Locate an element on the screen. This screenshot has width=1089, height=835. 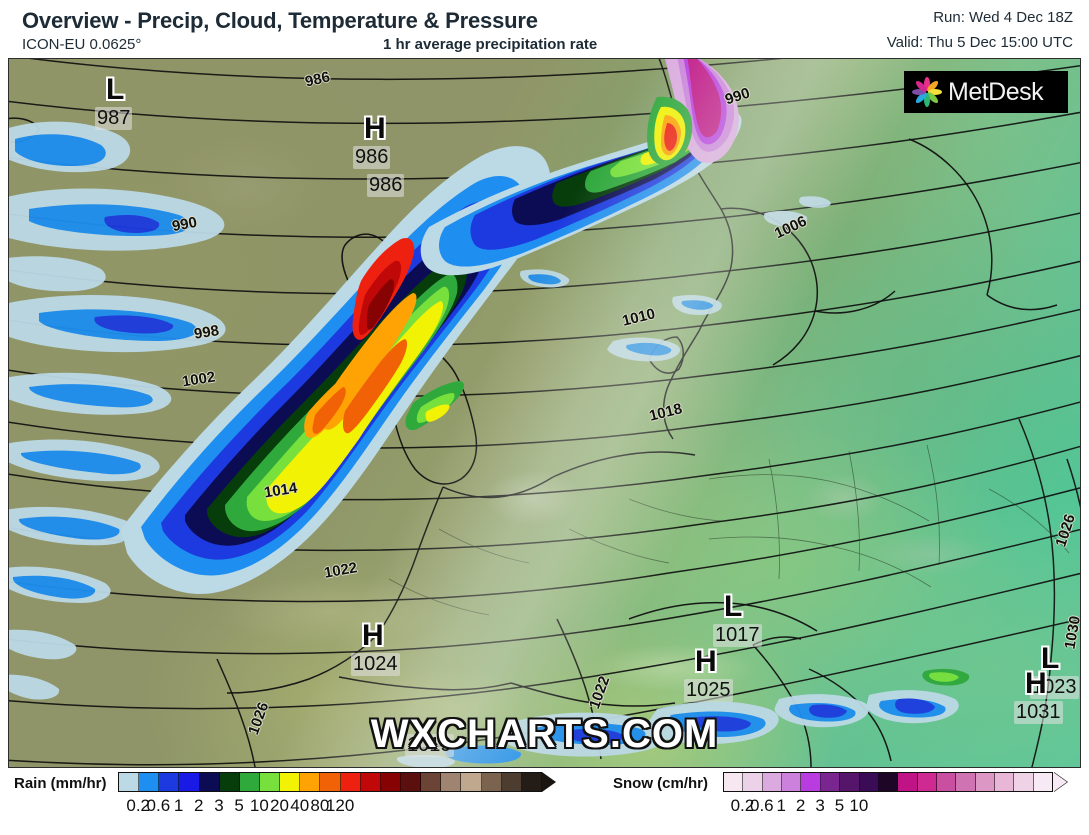
pressure-centre-value: 1024 is located at coordinates (375, 664).